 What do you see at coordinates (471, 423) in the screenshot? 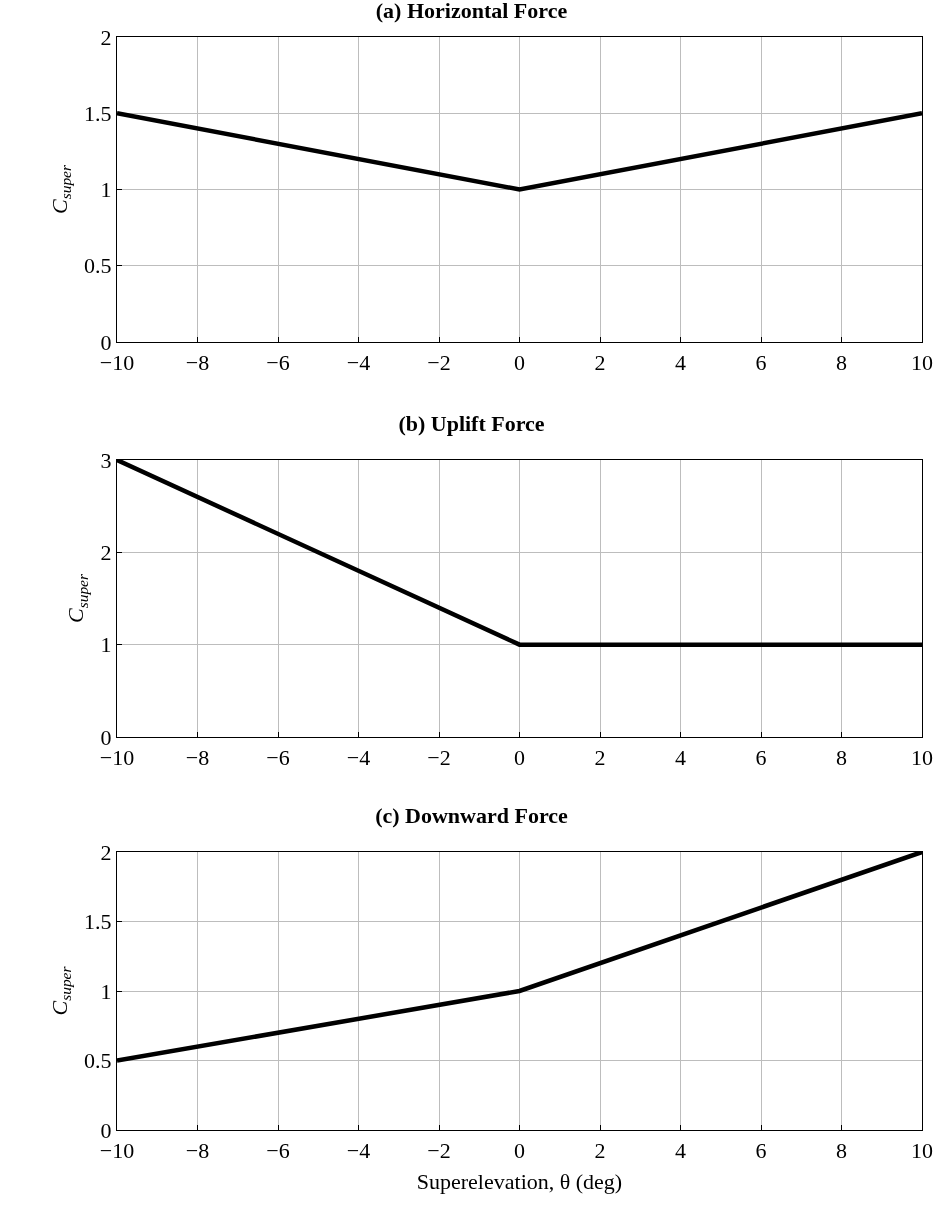
I see `chart-title: (b) Uplift Force` at bounding box center [471, 423].